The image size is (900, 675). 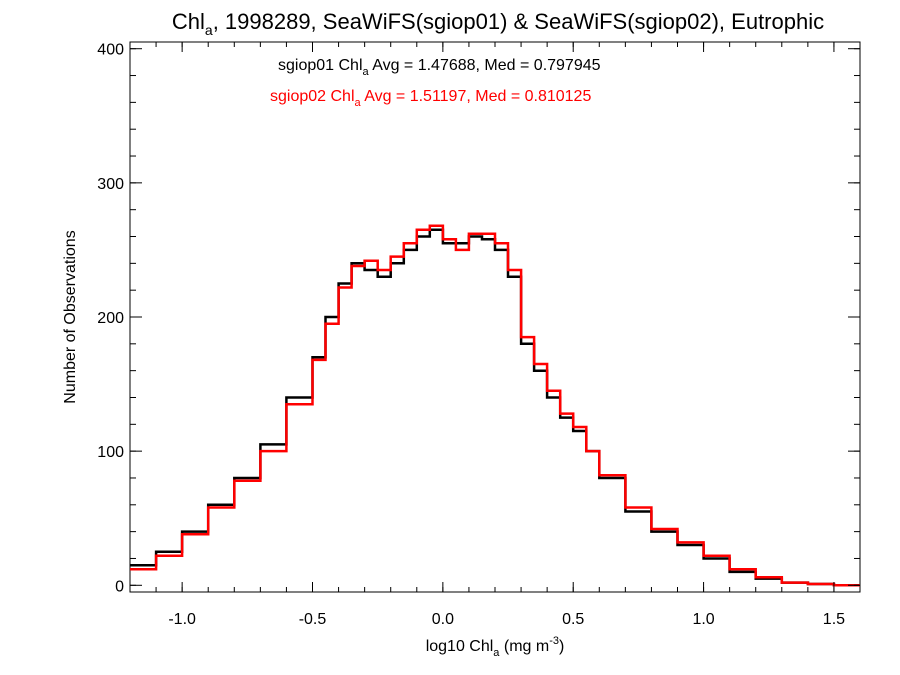 What do you see at coordinates (313, 619) in the screenshot?
I see `x-tick-label: -0.5` at bounding box center [313, 619].